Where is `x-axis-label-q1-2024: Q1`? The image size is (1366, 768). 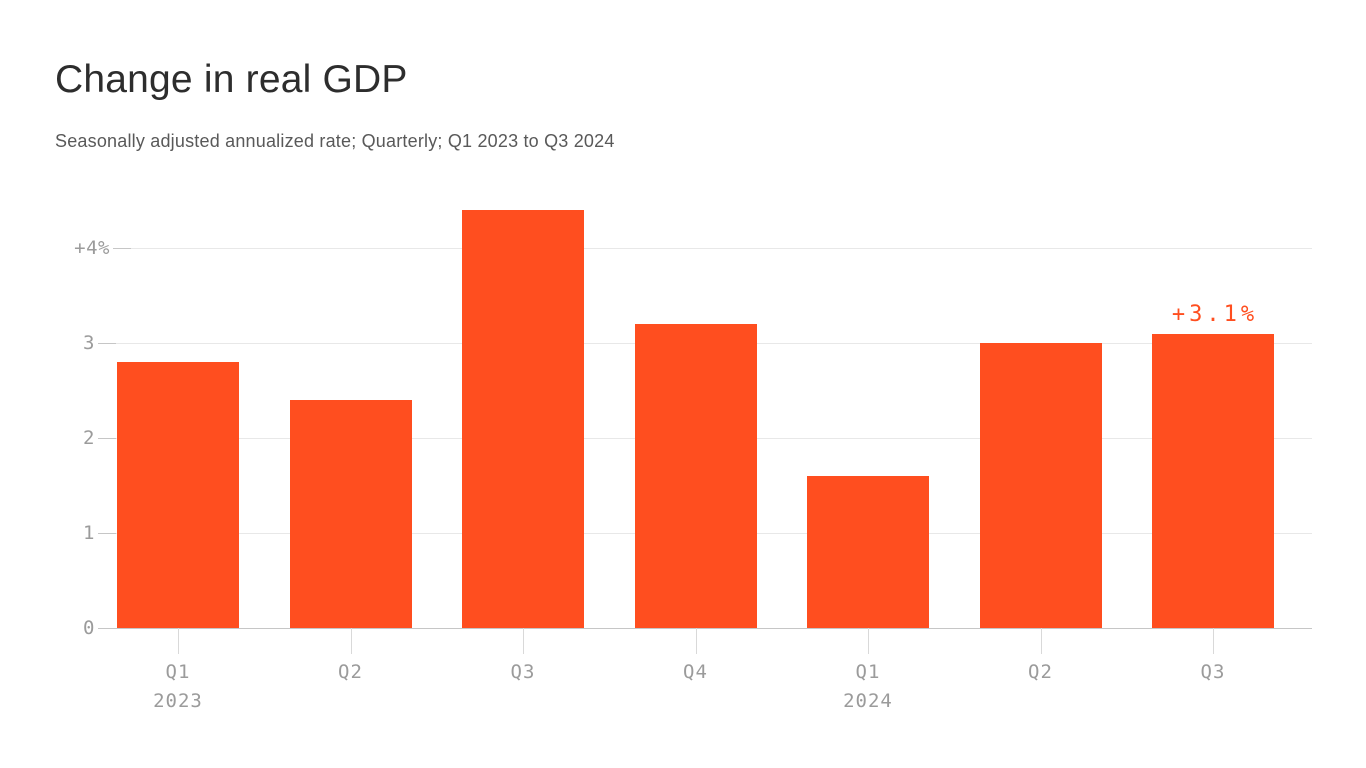 x-axis-label-q1-2024: Q1 is located at coordinates (868, 672).